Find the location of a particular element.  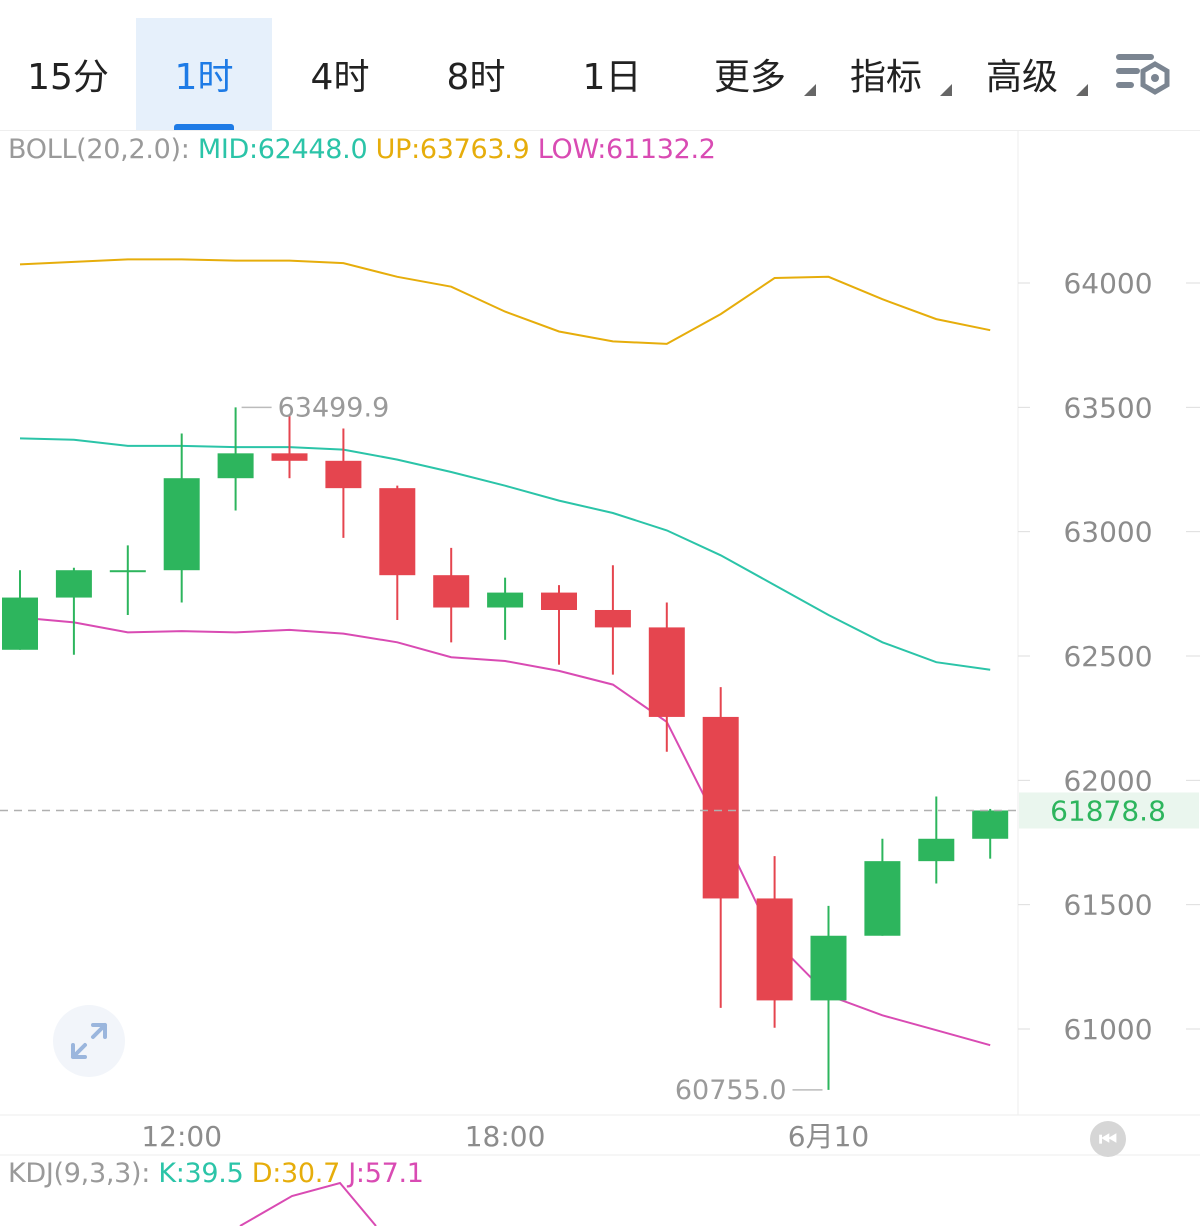

scroll-to-latest-button: ⏮ is located at coordinates (1108, 1139).